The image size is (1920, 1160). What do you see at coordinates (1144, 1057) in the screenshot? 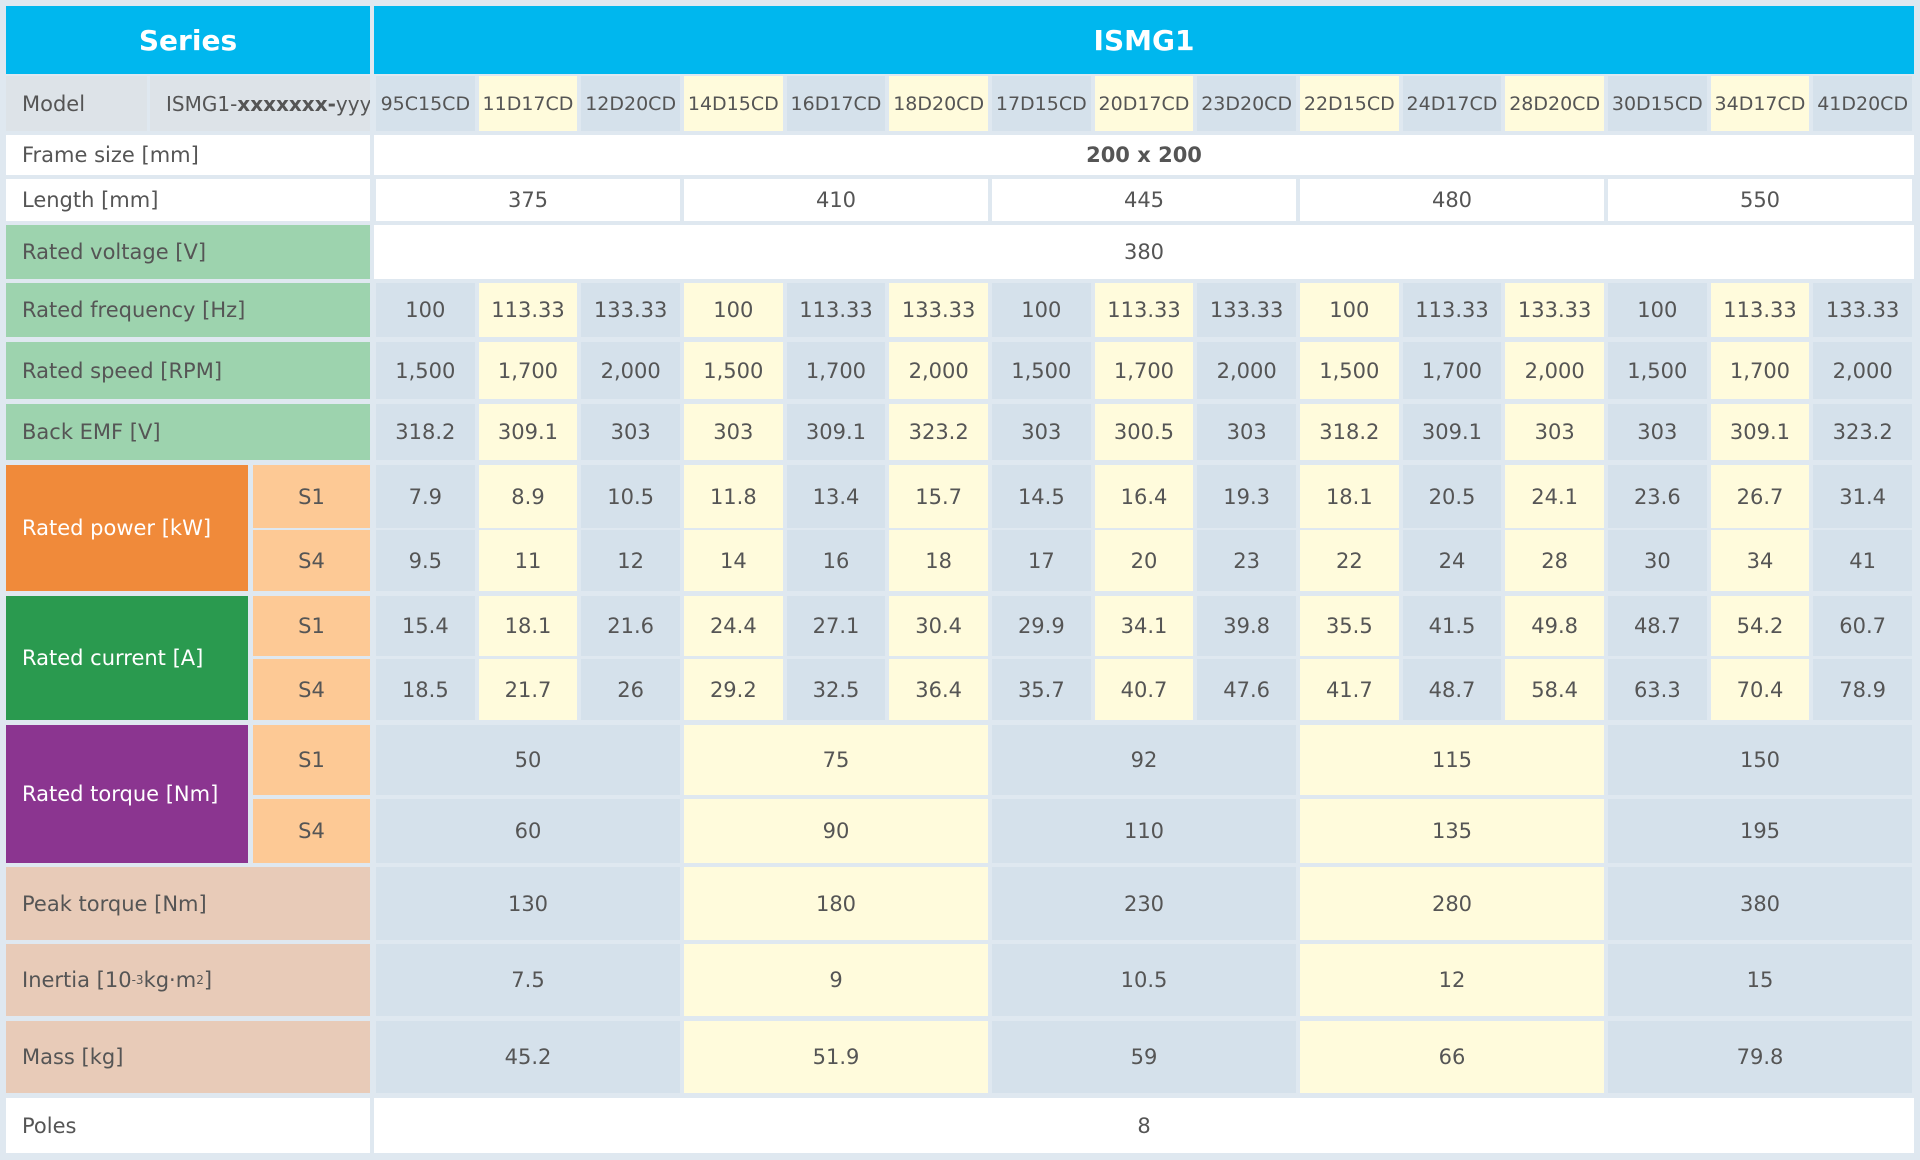
I see `mass: 59` at bounding box center [1144, 1057].